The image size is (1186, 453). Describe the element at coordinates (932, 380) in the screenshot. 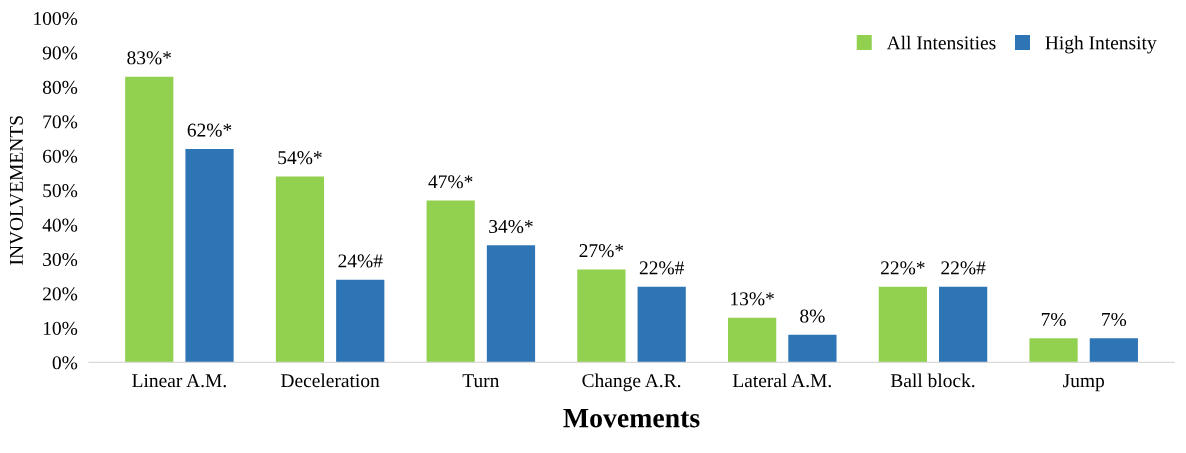

I see `x-tick-label: Ball block.` at that location.